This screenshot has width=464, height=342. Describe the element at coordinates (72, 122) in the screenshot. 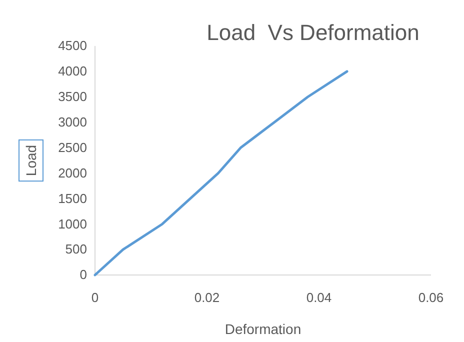

I see `y-tick-label: 3000` at that location.